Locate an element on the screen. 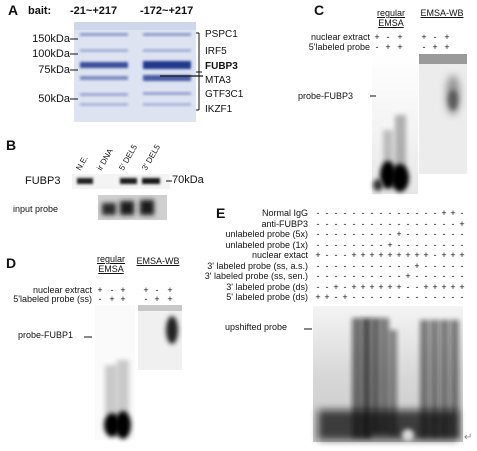  d-group-emsa-wb: EMSA-WB is located at coordinates (158, 261).